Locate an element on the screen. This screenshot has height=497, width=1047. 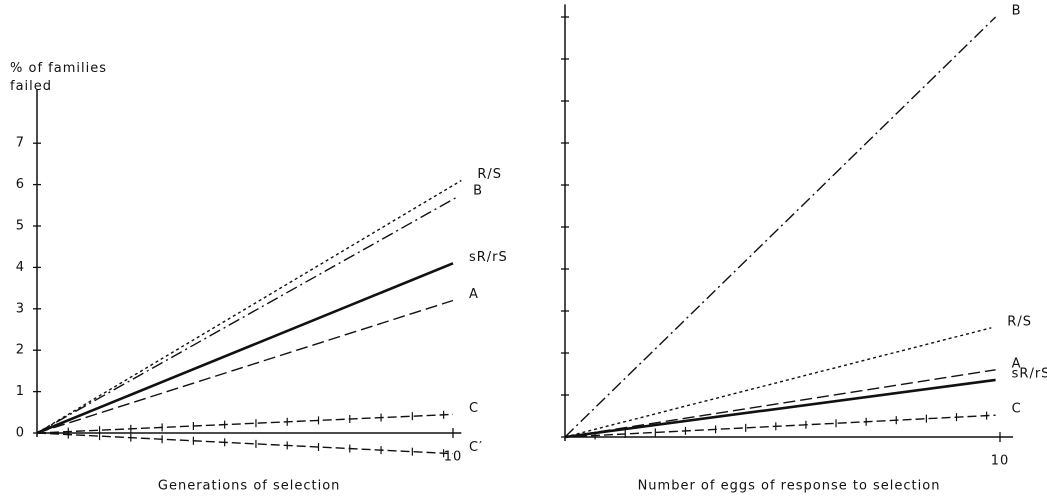
y-tick-label: 7 is located at coordinates (20, 143).